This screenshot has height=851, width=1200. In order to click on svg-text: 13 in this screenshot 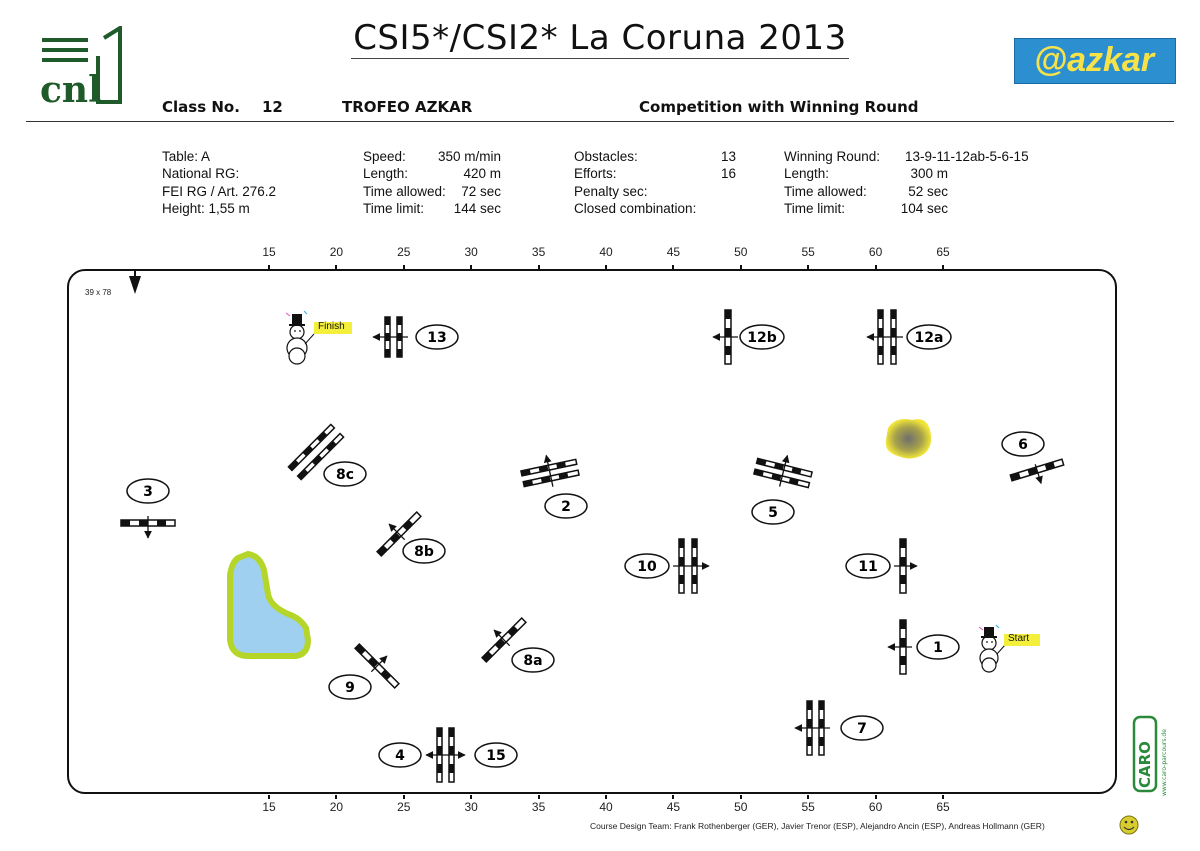, I will do `click(436, 338)`.